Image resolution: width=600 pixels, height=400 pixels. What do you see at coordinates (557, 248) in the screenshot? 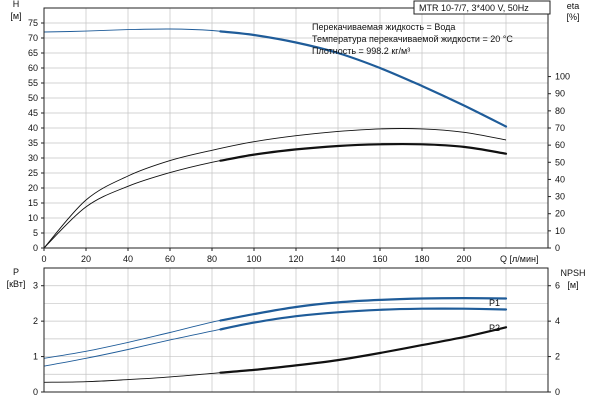
I see `eta-tick-label: 0` at bounding box center [557, 248].